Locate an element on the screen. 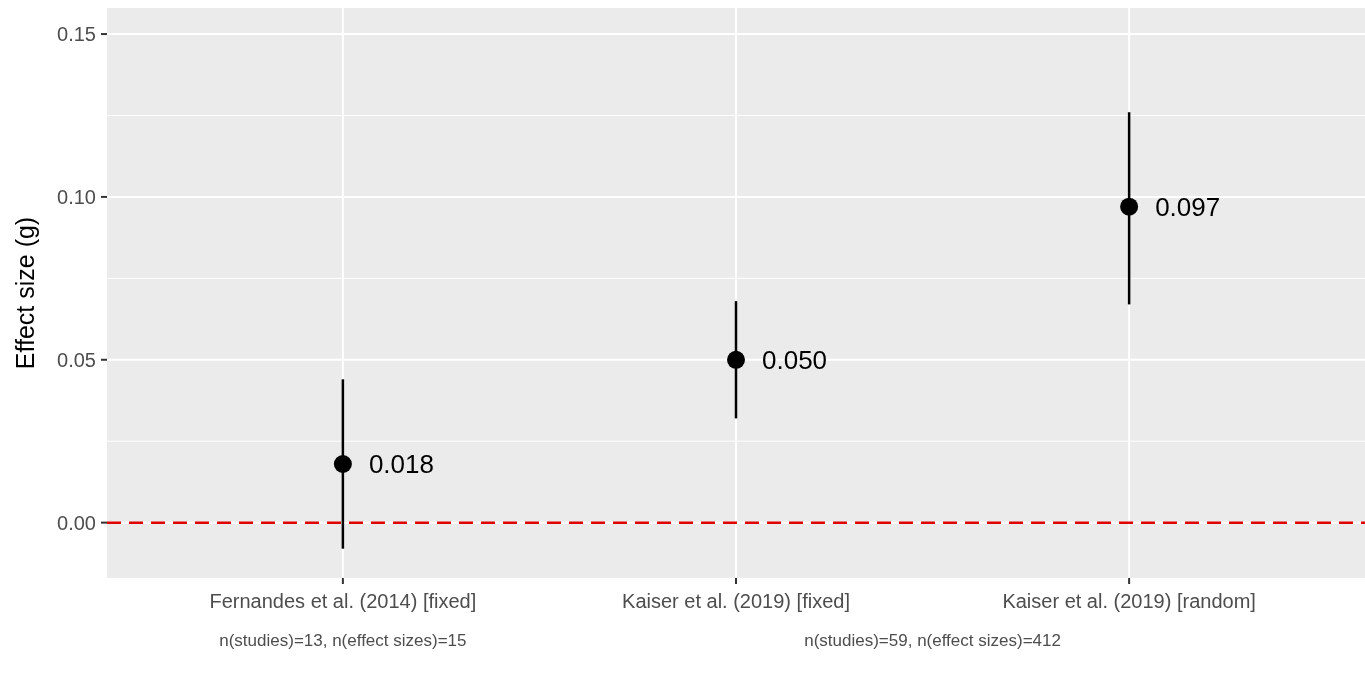 The image size is (1365, 673). data-label: 0.050 is located at coordinates (795, 359).